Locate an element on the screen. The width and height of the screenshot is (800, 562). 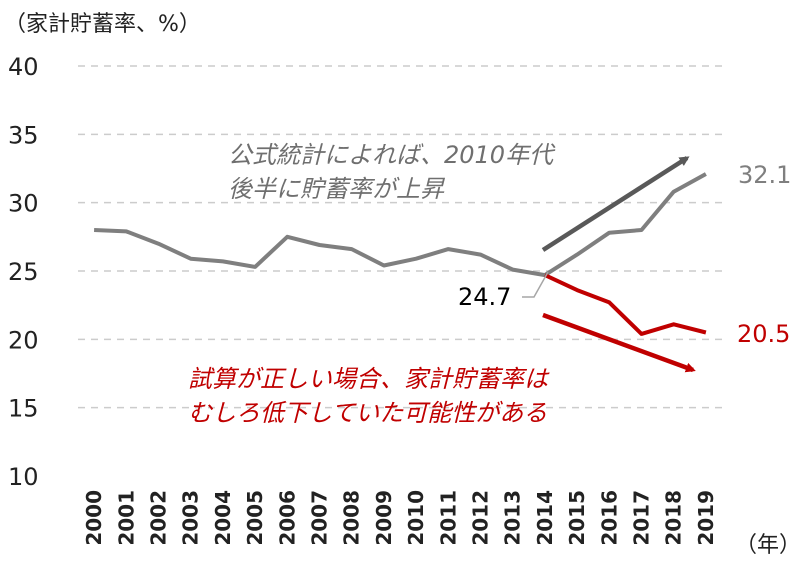
falling-trend-arrow is located at coordinates (619, 342).